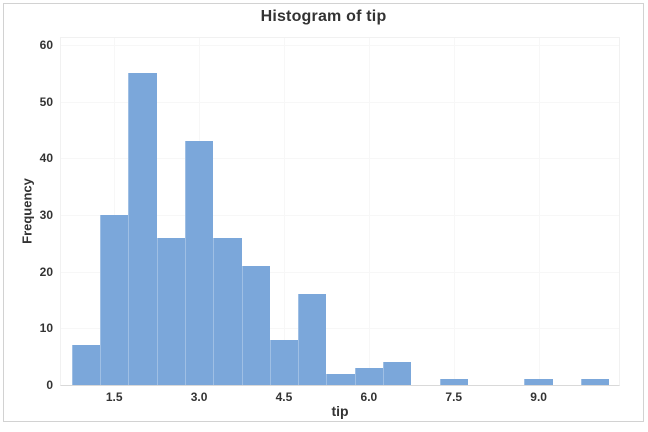 This screenshot has height=432, width=648. Describe the element at coordinates (46, 271) in the screenshot. I see `y-tick-label: 20` at that location.